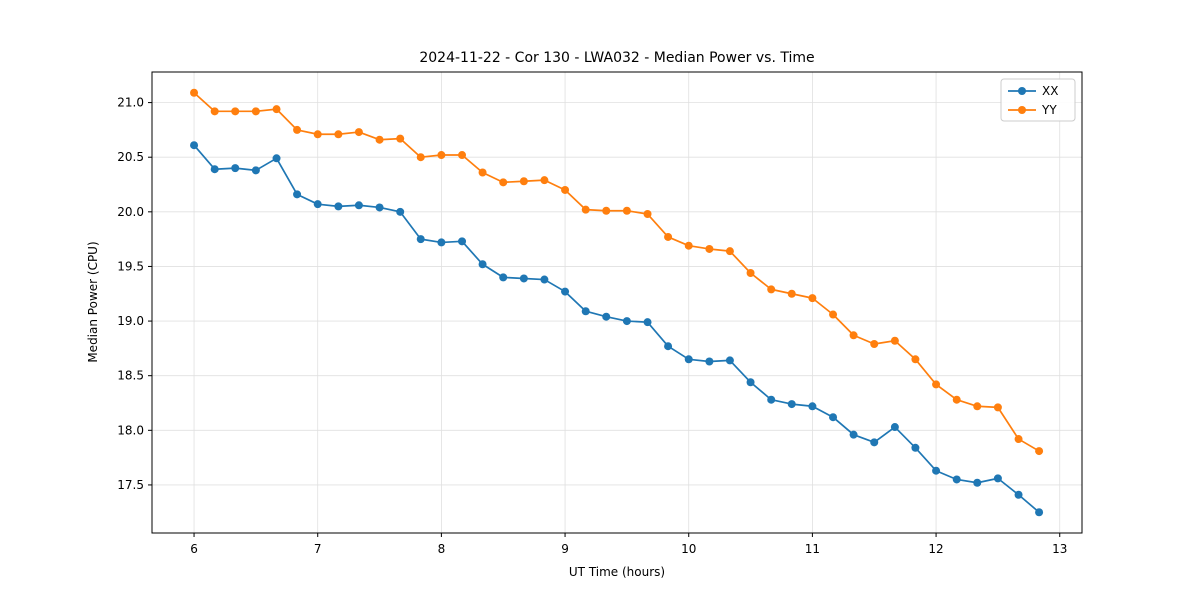 This screenshot has width=1200, height=600. Describe the element at coordinates (318, 549) in the screenshot. I see `x-tick-label: 7` at that location.